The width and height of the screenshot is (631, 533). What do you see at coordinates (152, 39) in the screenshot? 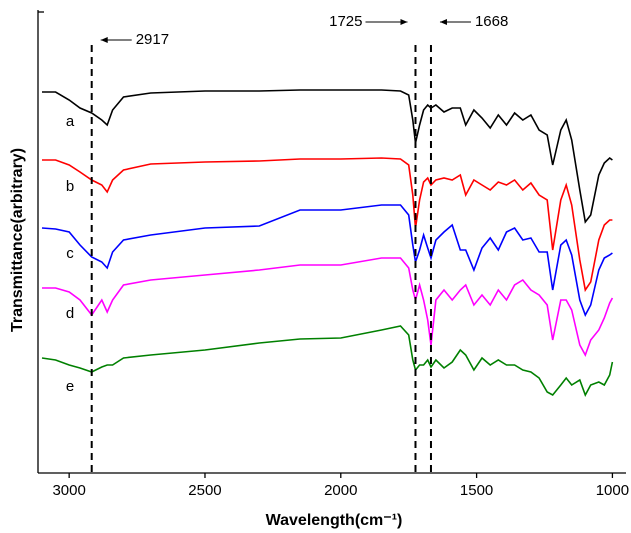
I see `annotation-label: 2917` at bounding box center [152, 39].